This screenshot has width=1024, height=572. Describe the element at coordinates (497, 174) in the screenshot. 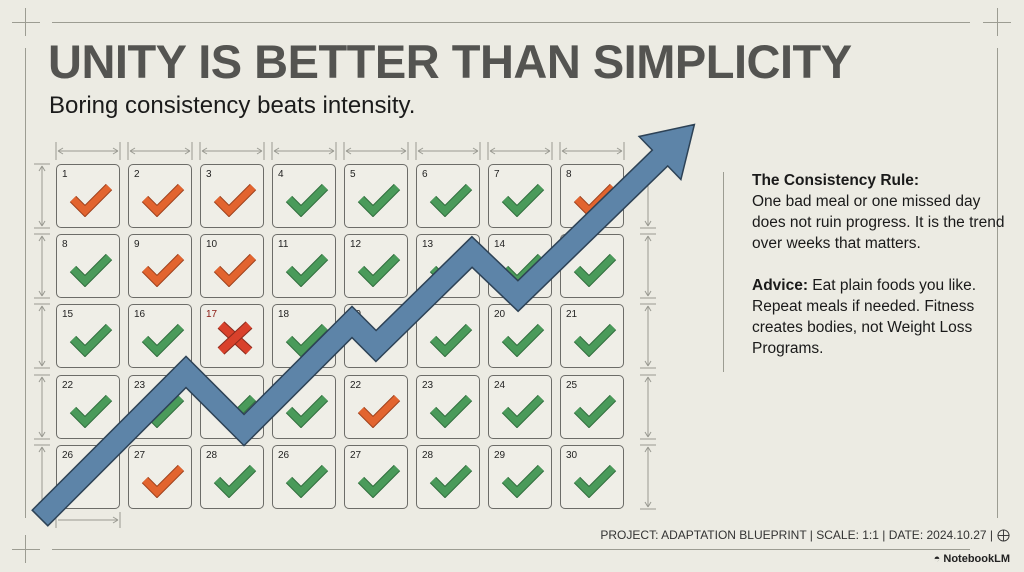

I see `day-number: 7` at that location.